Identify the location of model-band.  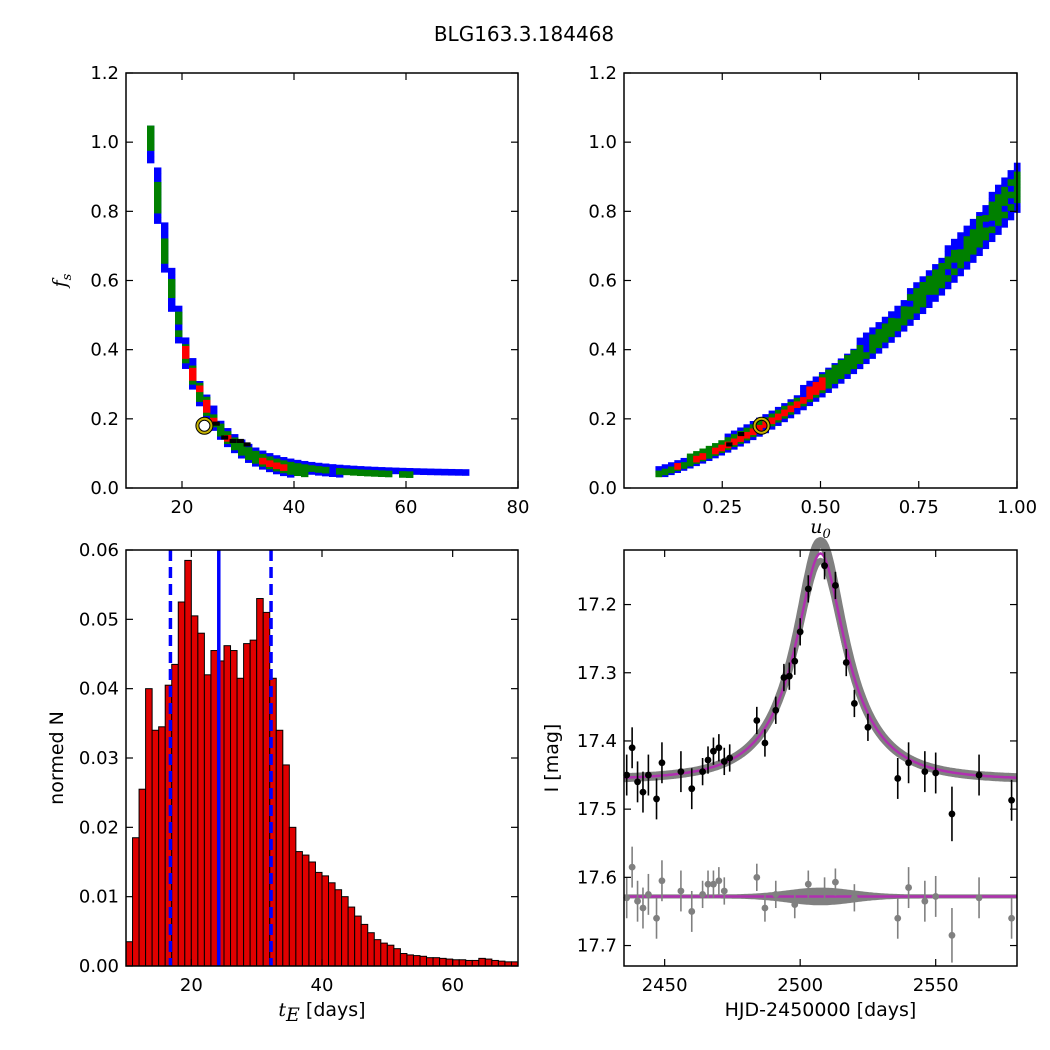
(820, 660).